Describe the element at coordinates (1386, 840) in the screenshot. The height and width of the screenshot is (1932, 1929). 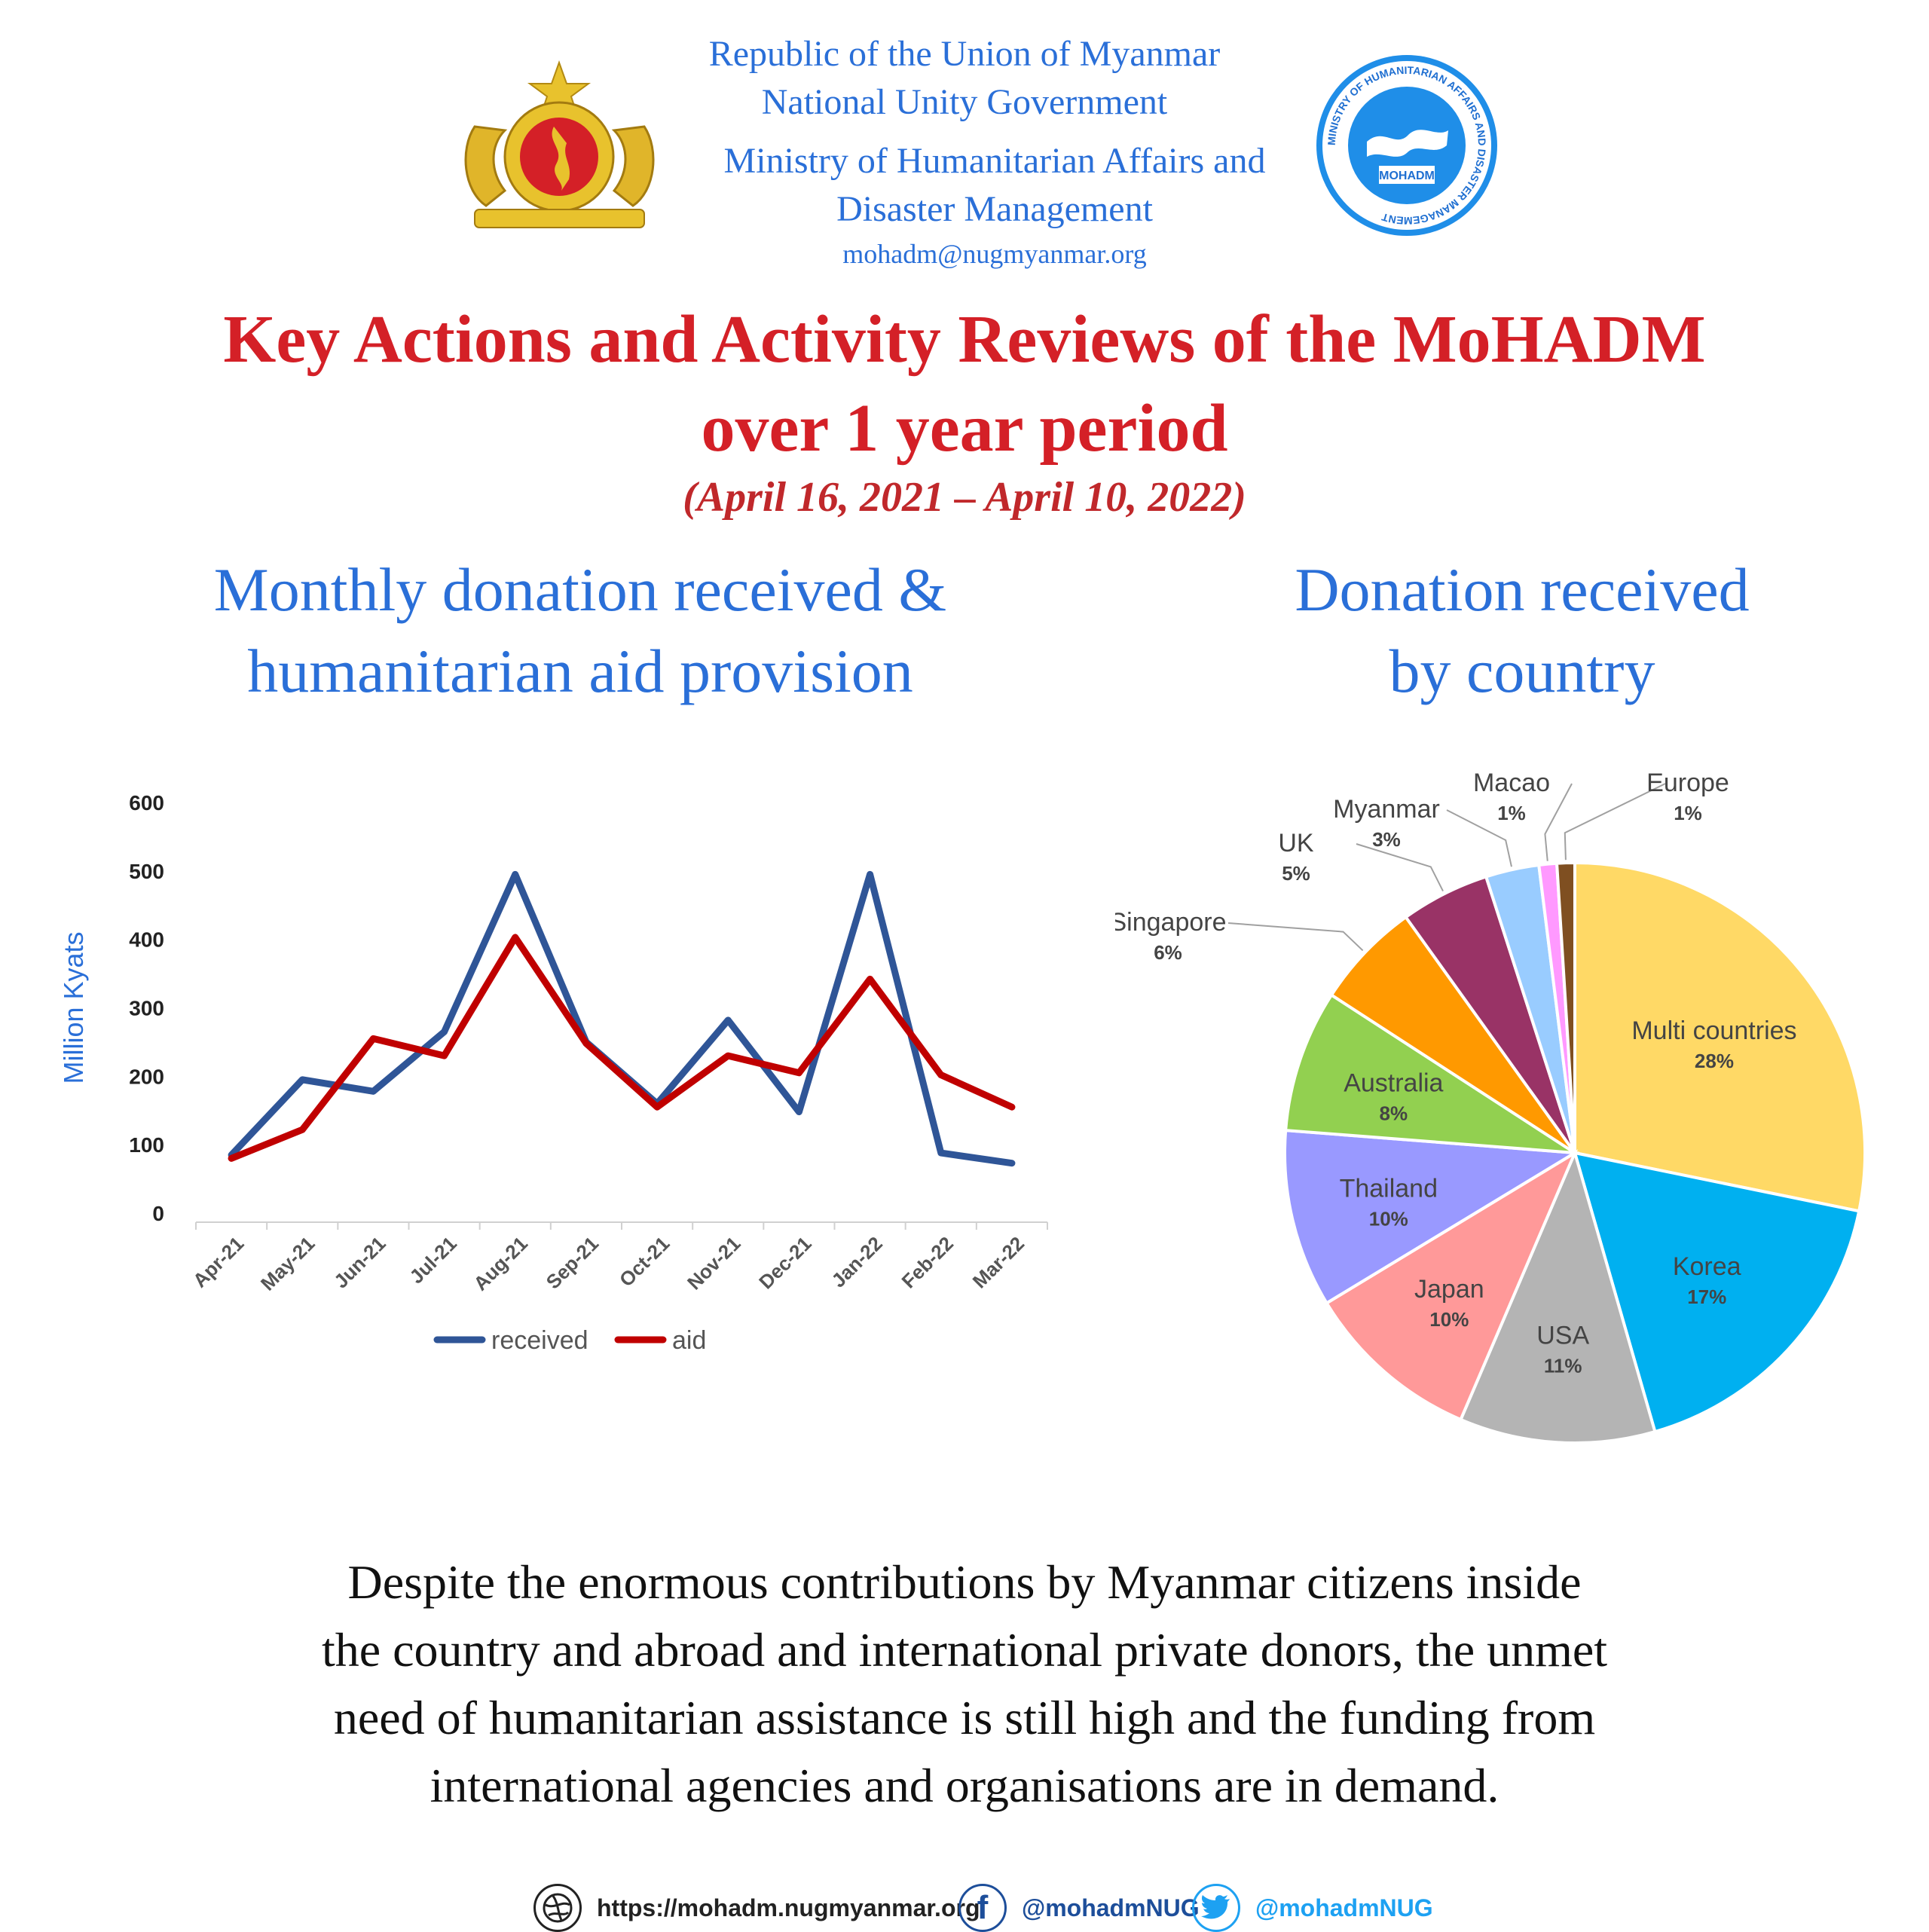
I see `slice-percent: 3%` at that location.